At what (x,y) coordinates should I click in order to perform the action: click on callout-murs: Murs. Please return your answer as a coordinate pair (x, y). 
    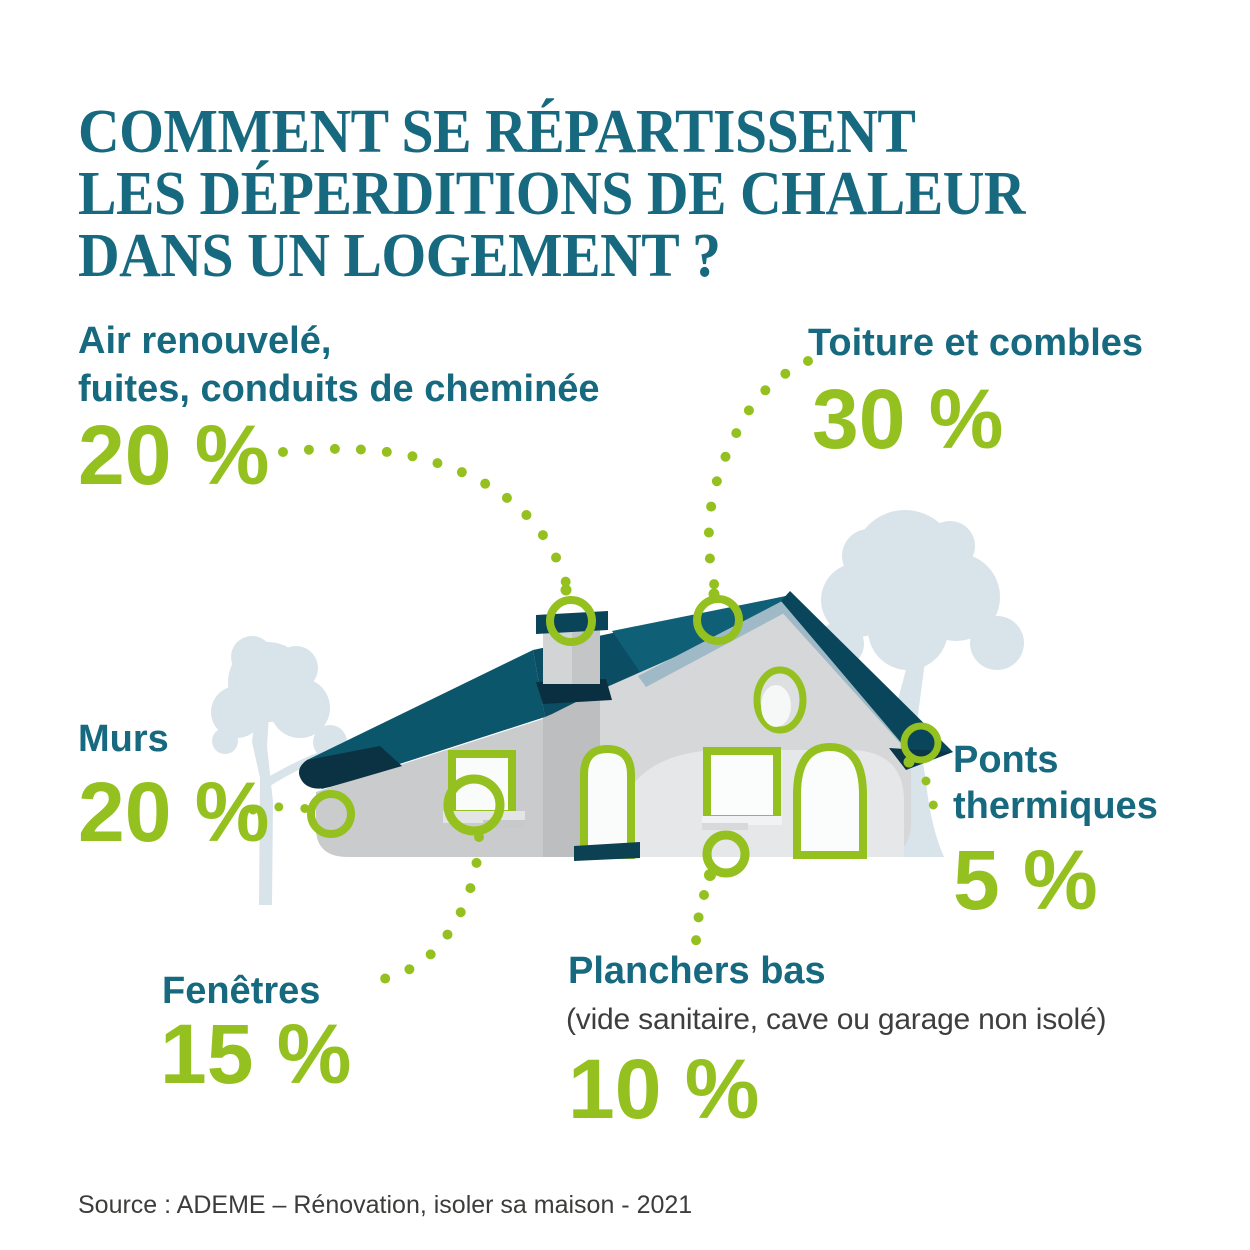
    Looking at the image, I should click on (123, 740).